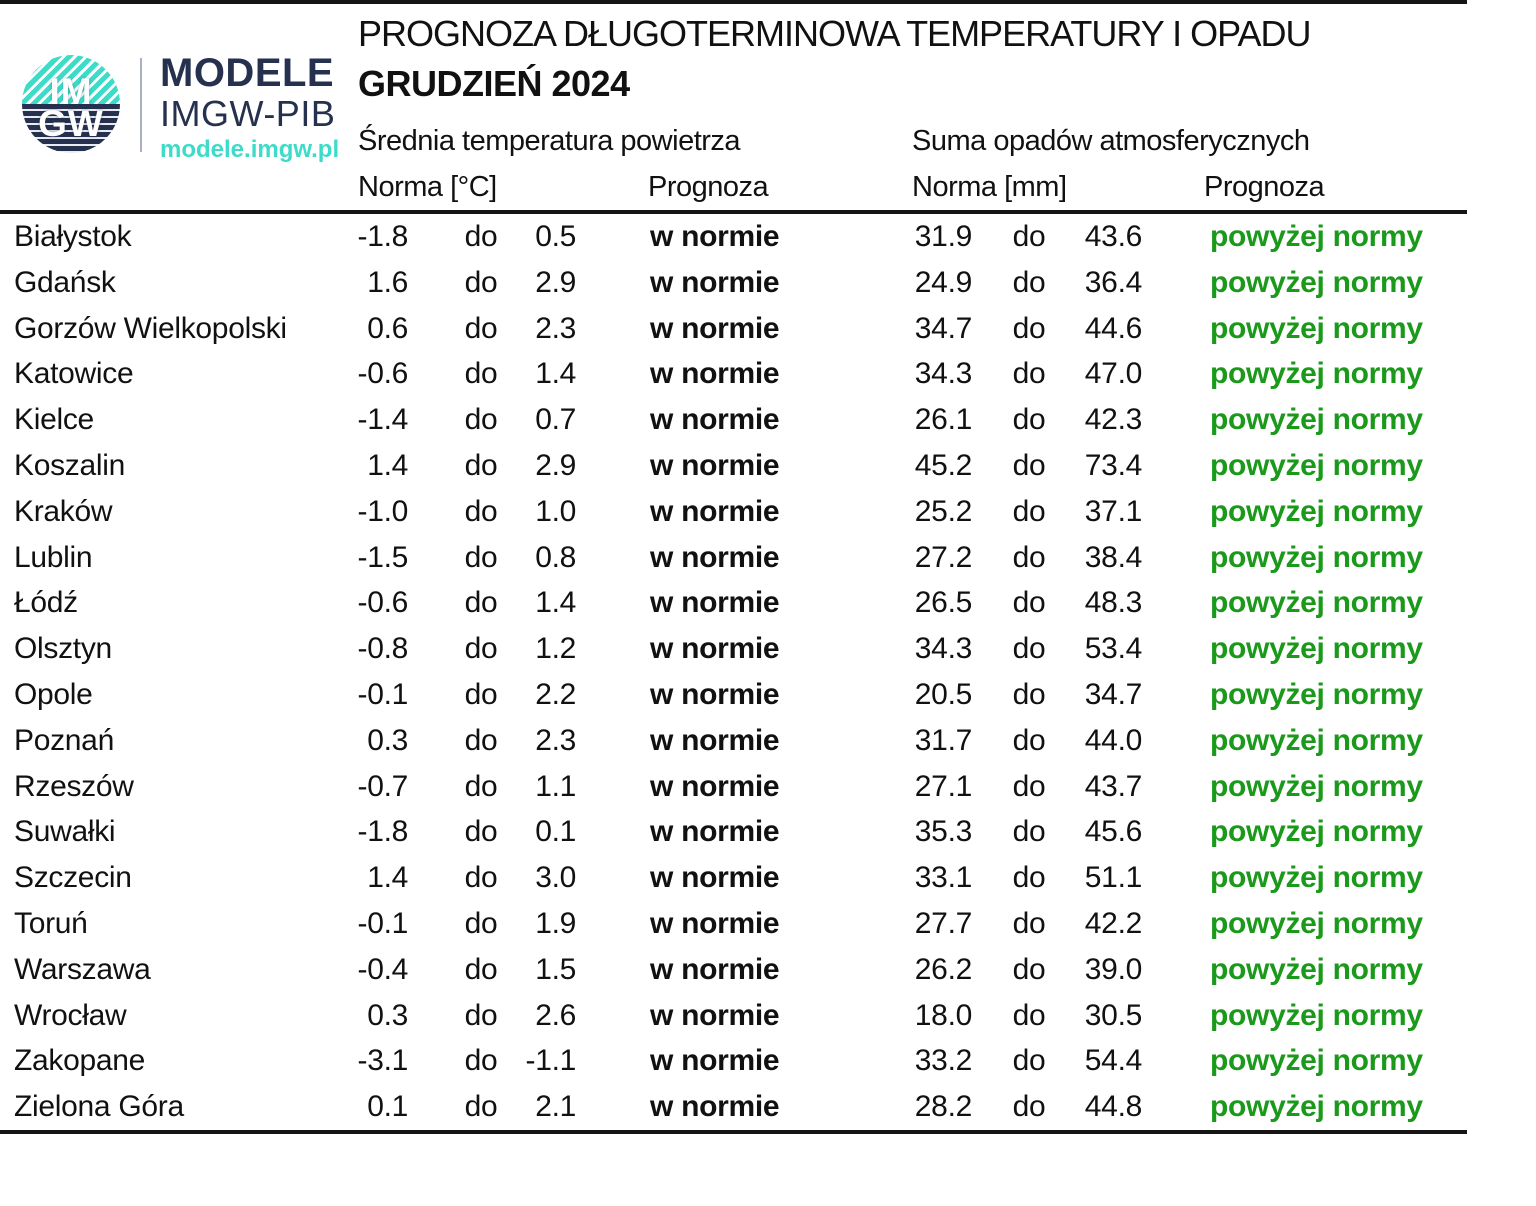 This screenshot has height=1206, width=1536. Describe the element at coordinates (46, 603) in the screenshot. I see `city-name: Łódź` at that location.